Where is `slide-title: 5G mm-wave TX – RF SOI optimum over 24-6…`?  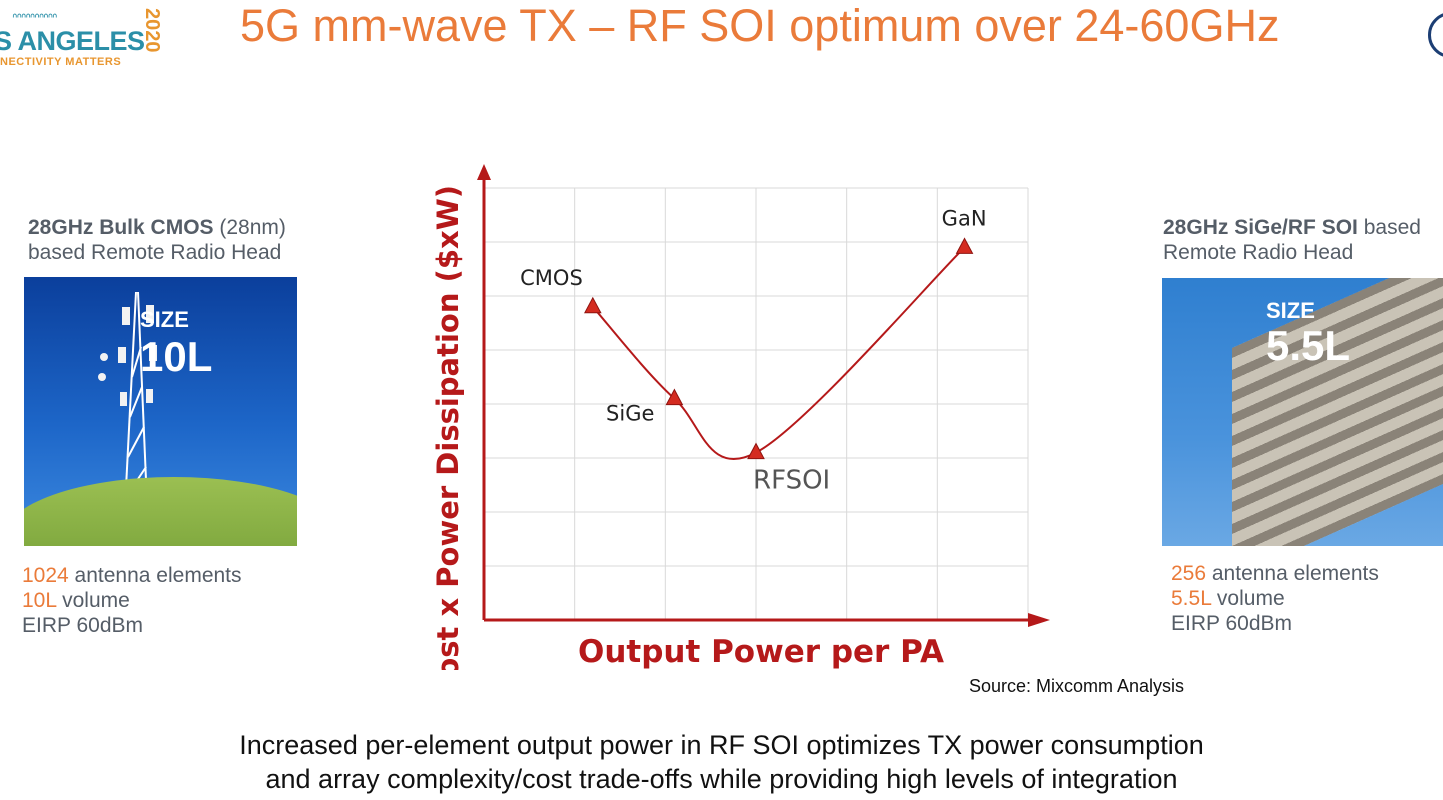
slide-title: 5G mm-wave TX – RF SOI optimum over 24-6… is located at coordinates (760, 25).